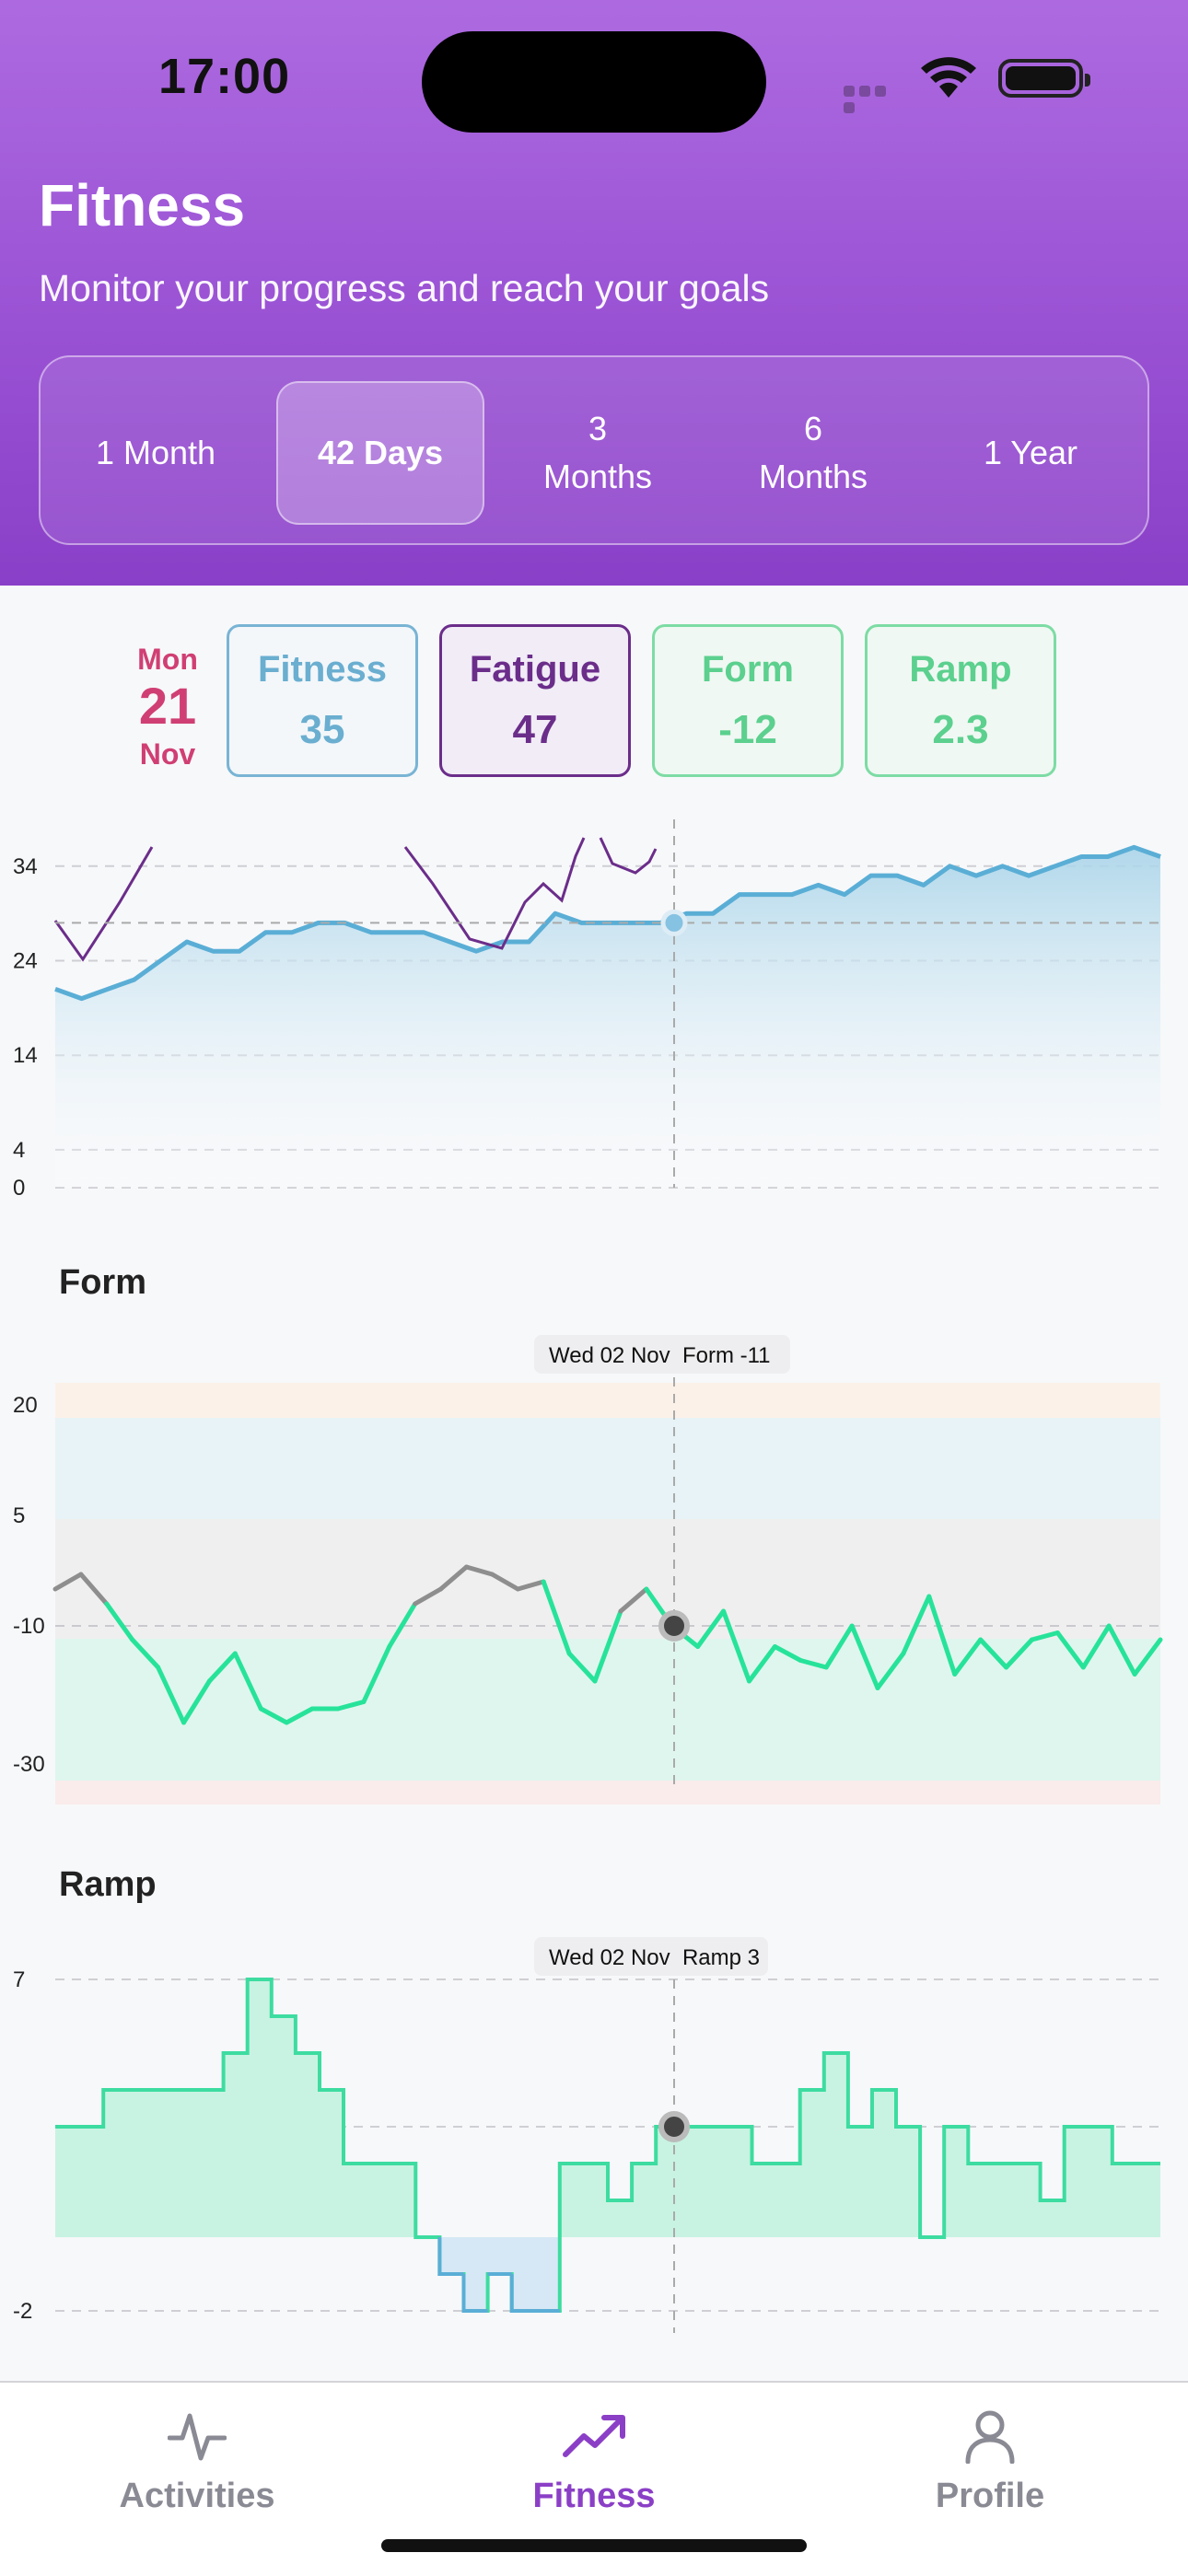  What do you see at coordinates (1030, 452) in the screenshot?
I see `range-1-year: 1 Year` at bounding box center [1030, 452].